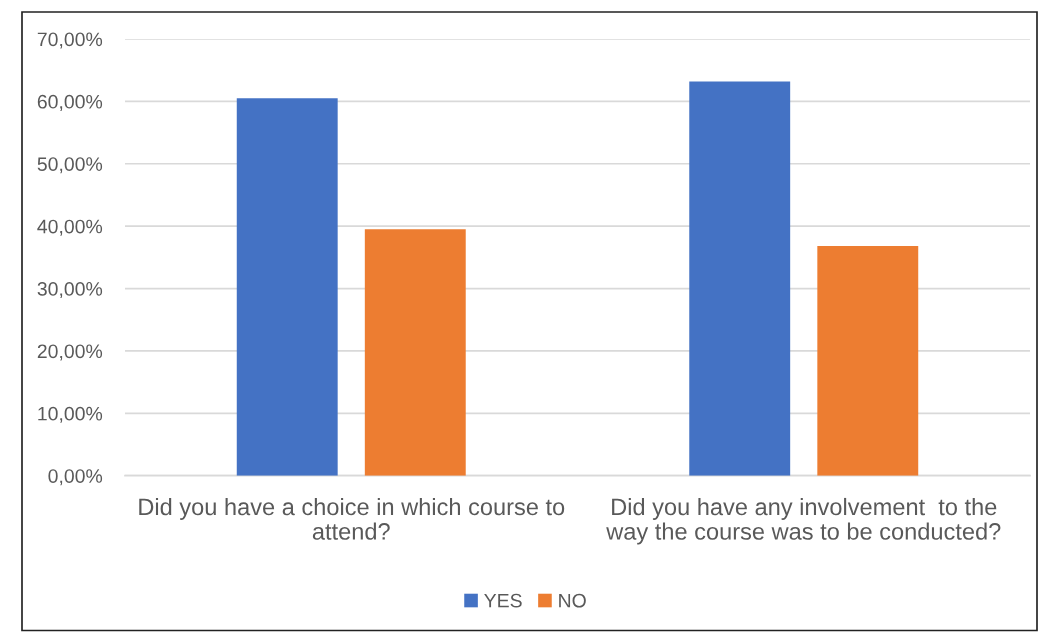 This screenshot has width=1051, height=632. Describe the element at coordinates (503, 600) in the screenshot. I see `legend-label: YES` at that location.